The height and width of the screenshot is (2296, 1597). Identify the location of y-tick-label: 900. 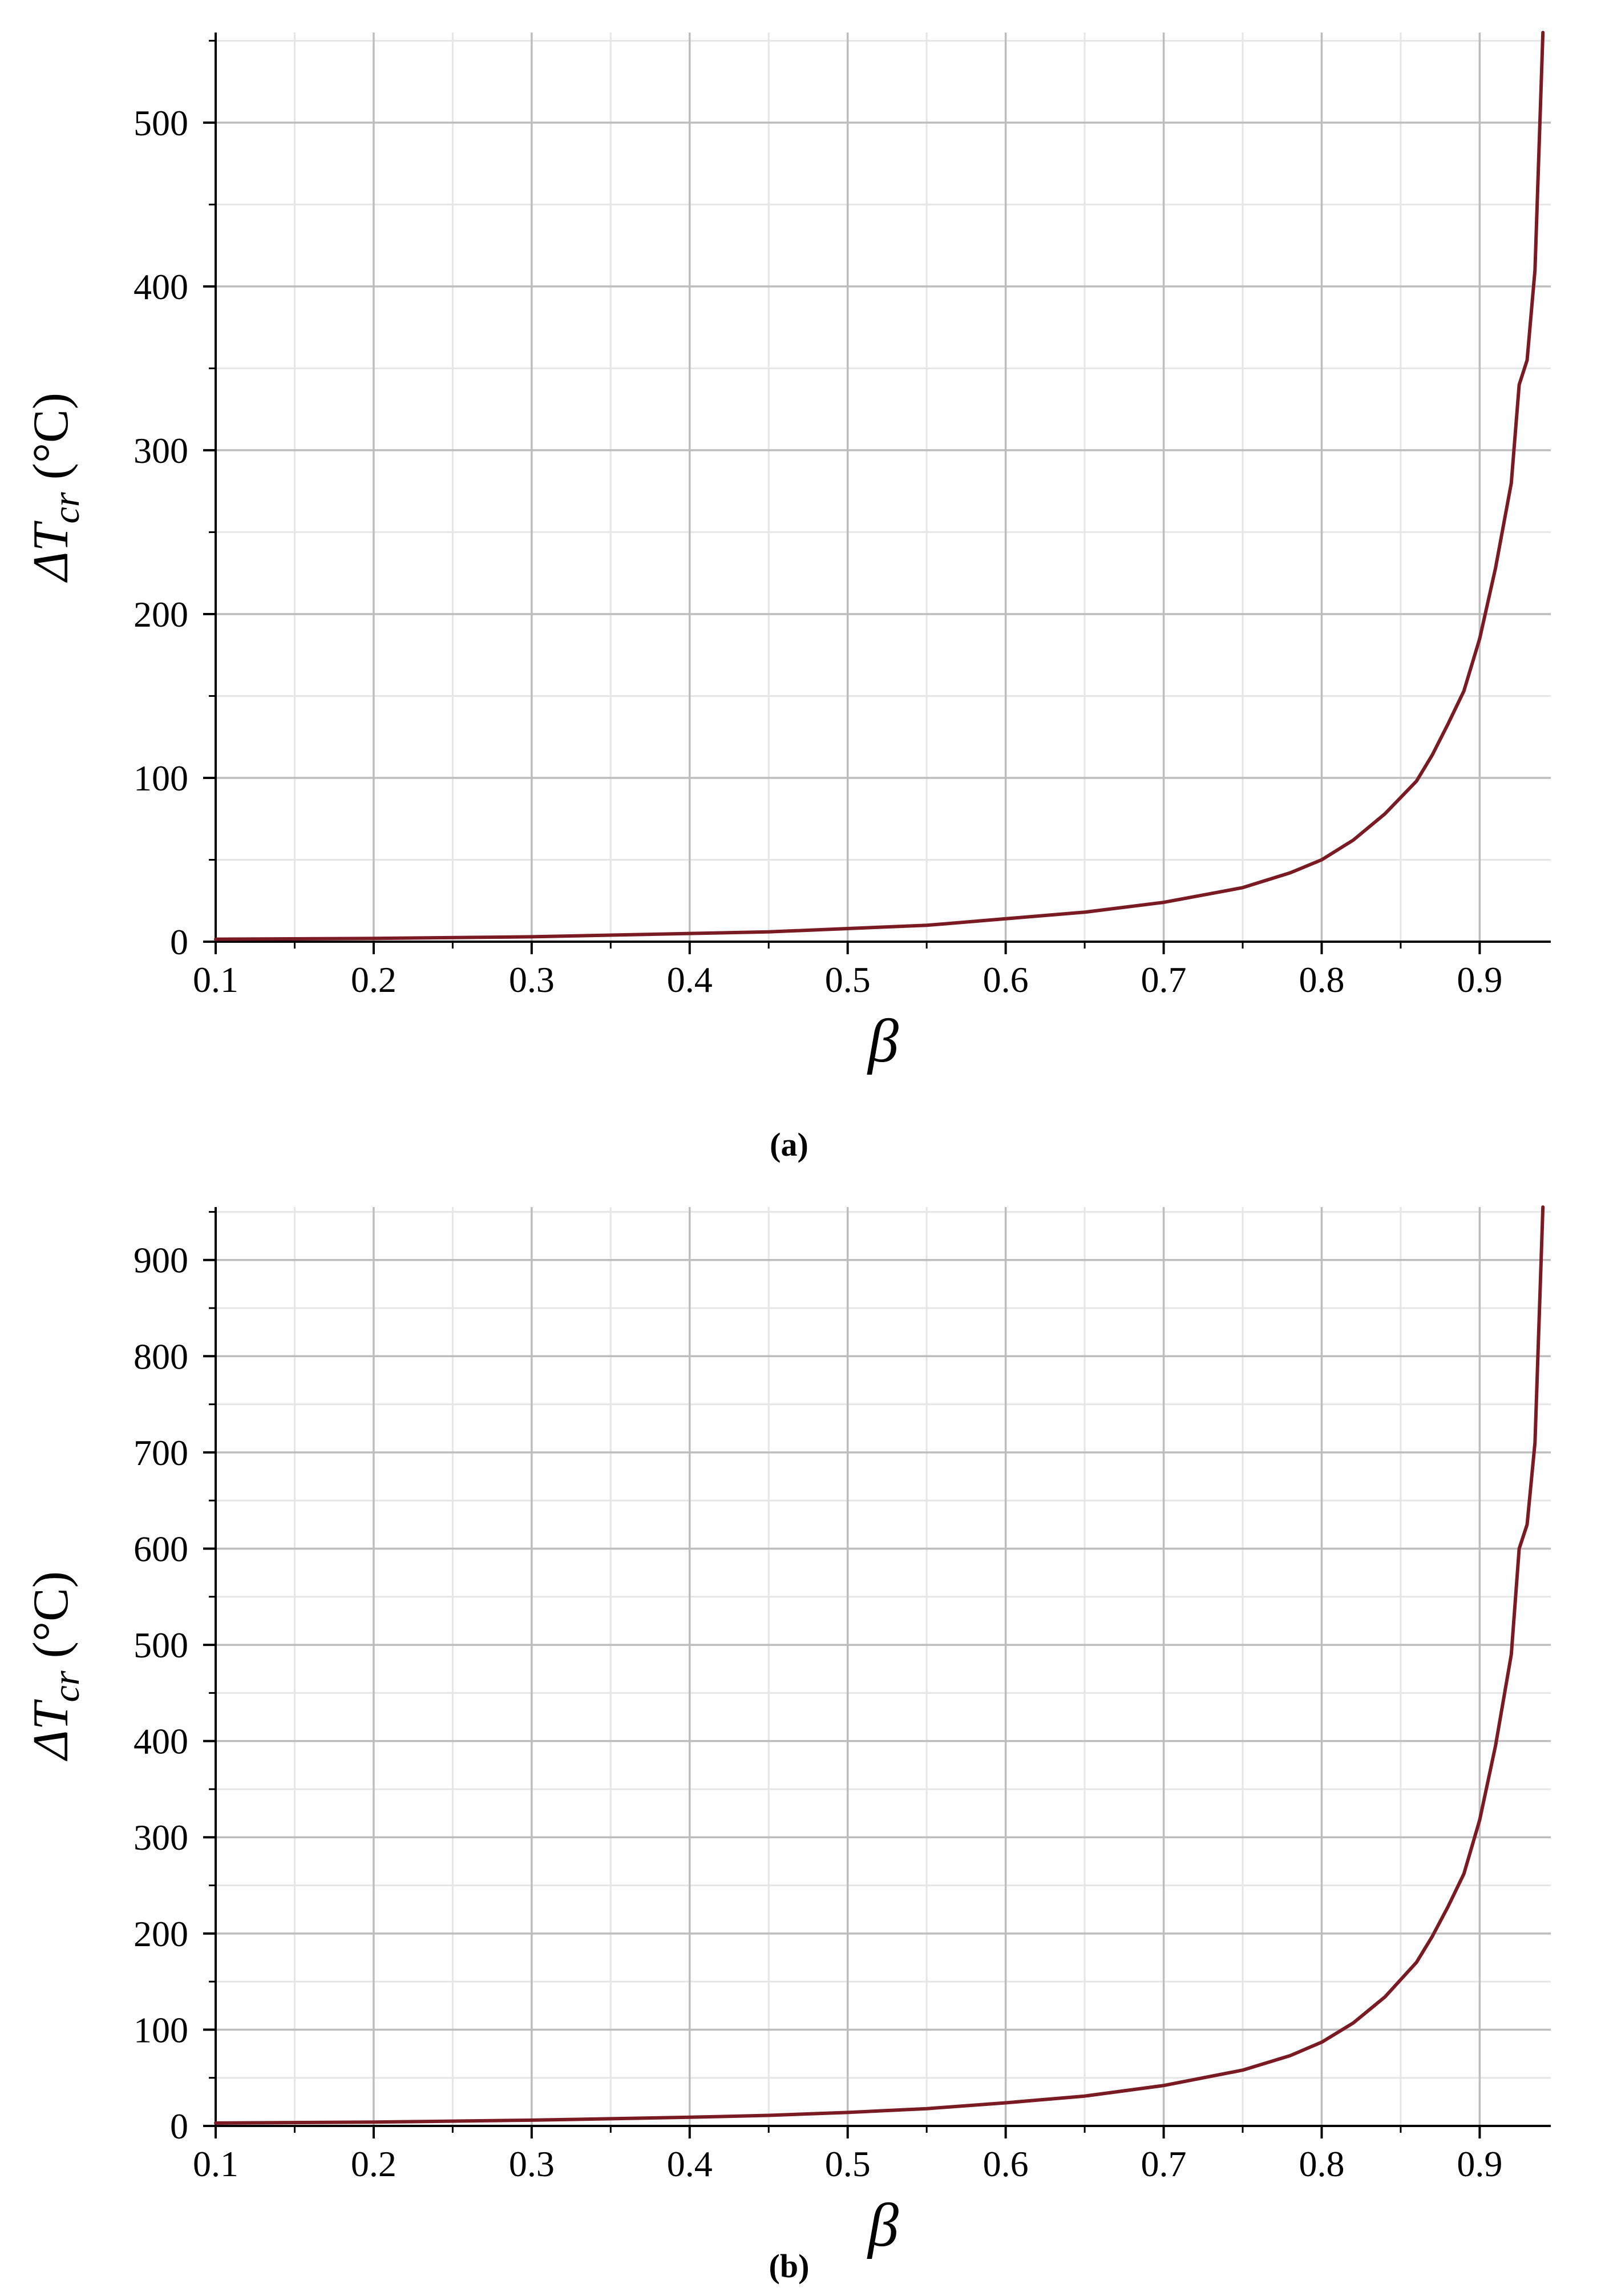
(161, 1260).